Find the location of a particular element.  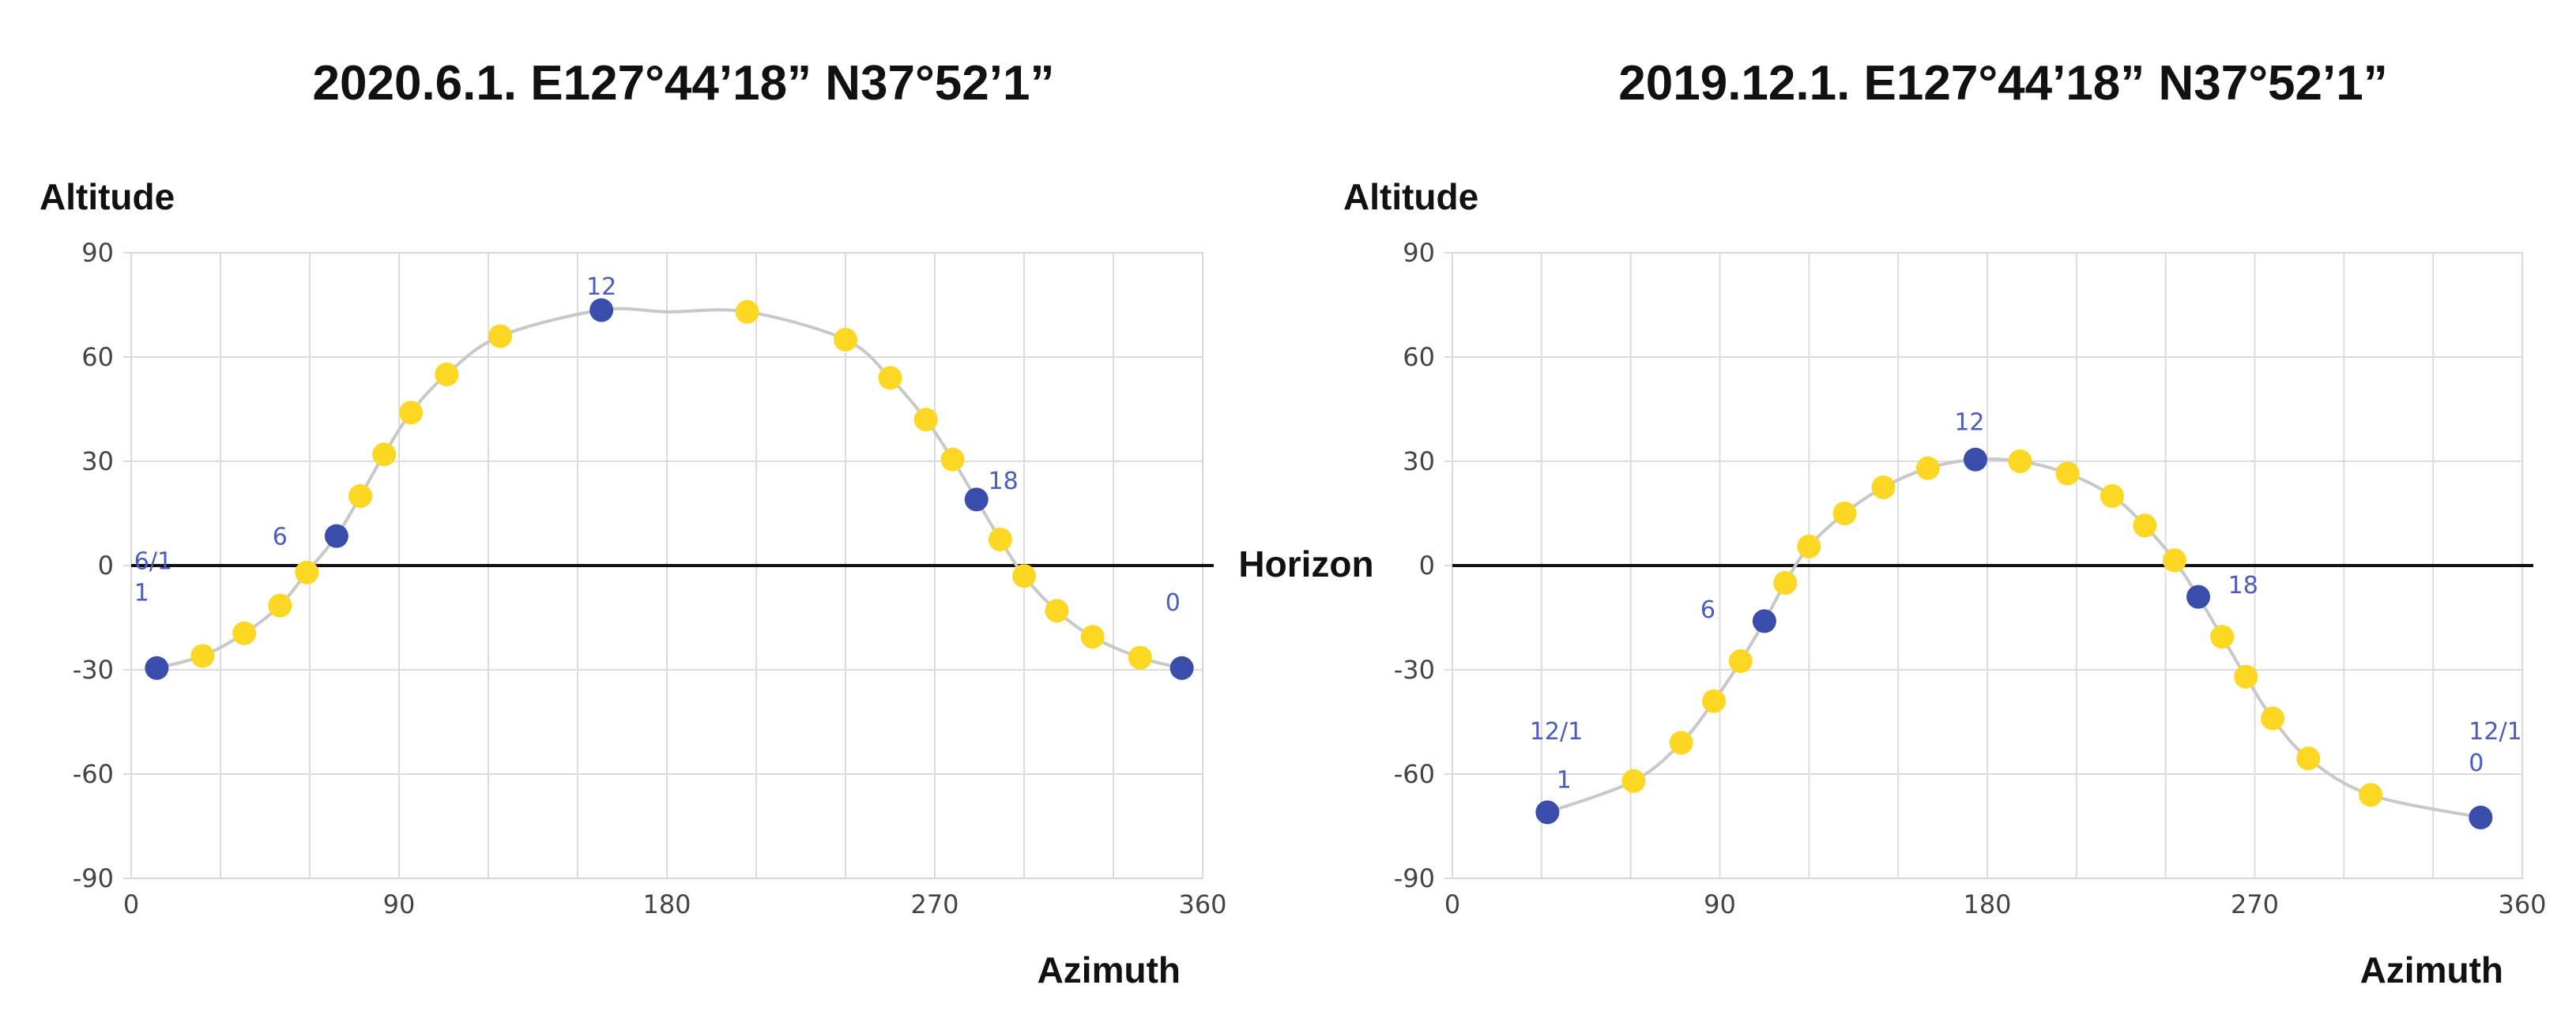

point-label: 6/1 is located at coordinates (153, 561).